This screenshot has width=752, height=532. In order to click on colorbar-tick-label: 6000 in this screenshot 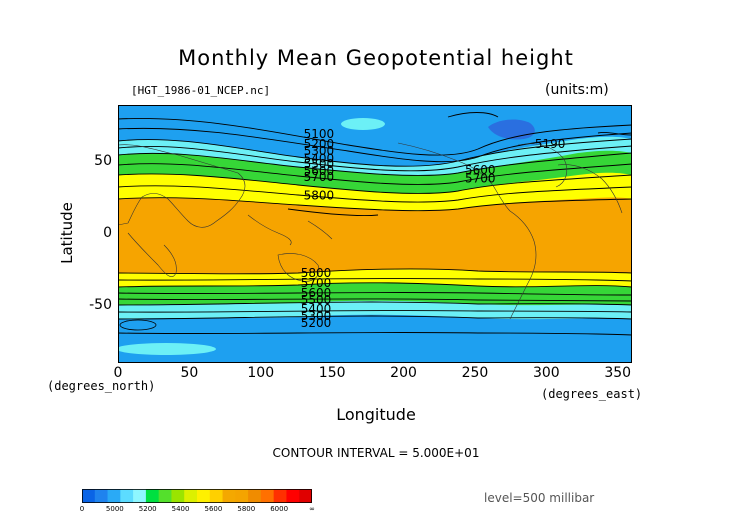, I will do `click(279, 509)`.